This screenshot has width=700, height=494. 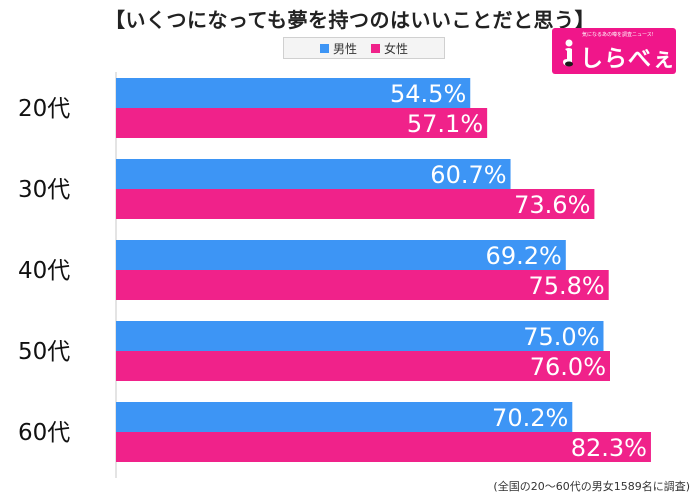 What do you see at coordinates (344, 48) in the screenshot?
I see `legend-label-male: 男性` at bounding box center [344, 48].